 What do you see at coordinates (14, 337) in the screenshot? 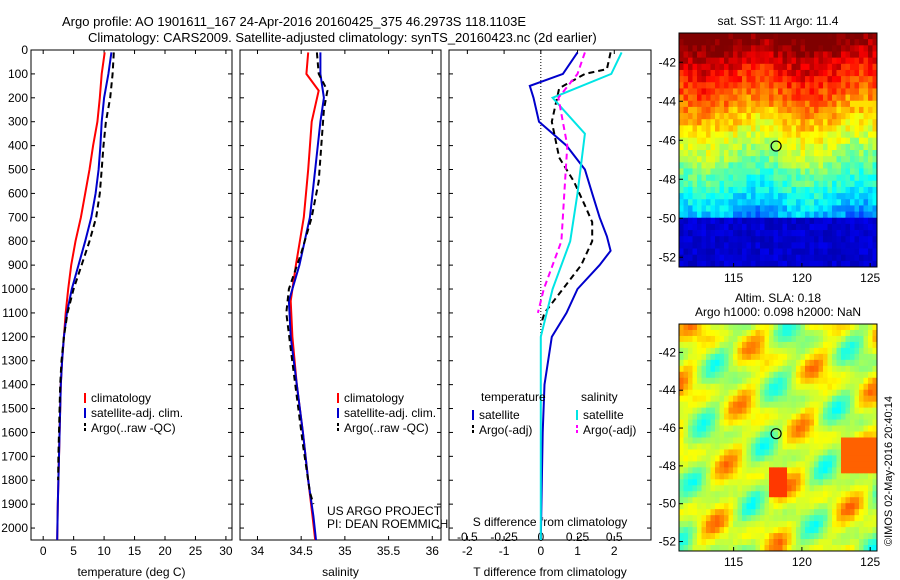
I see `y-tick-label: 1200` at bounding box center [14, 337].